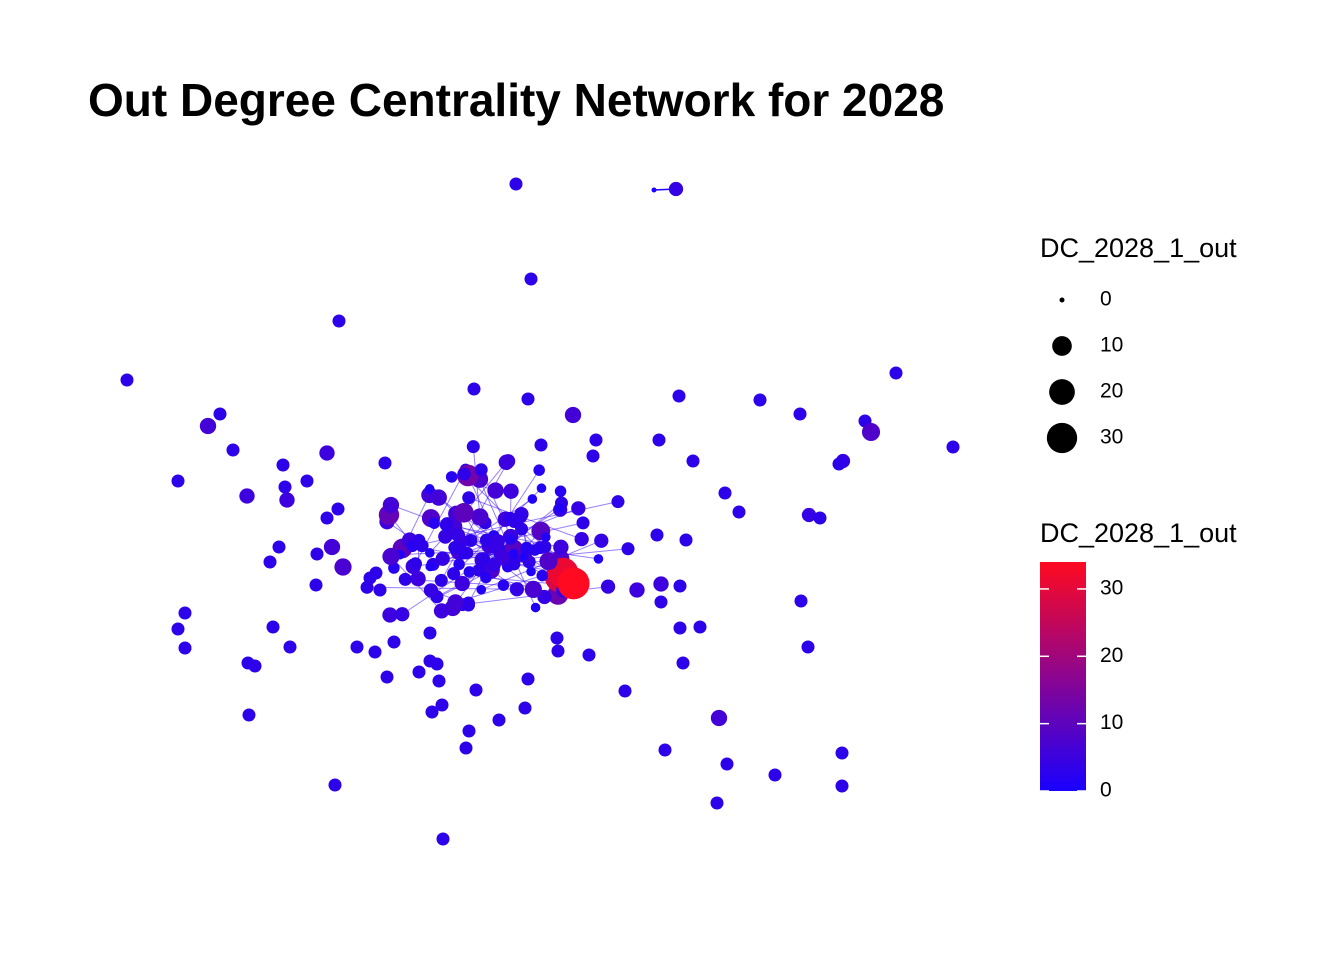  I want to click on color-bar, so click(1063, 676).